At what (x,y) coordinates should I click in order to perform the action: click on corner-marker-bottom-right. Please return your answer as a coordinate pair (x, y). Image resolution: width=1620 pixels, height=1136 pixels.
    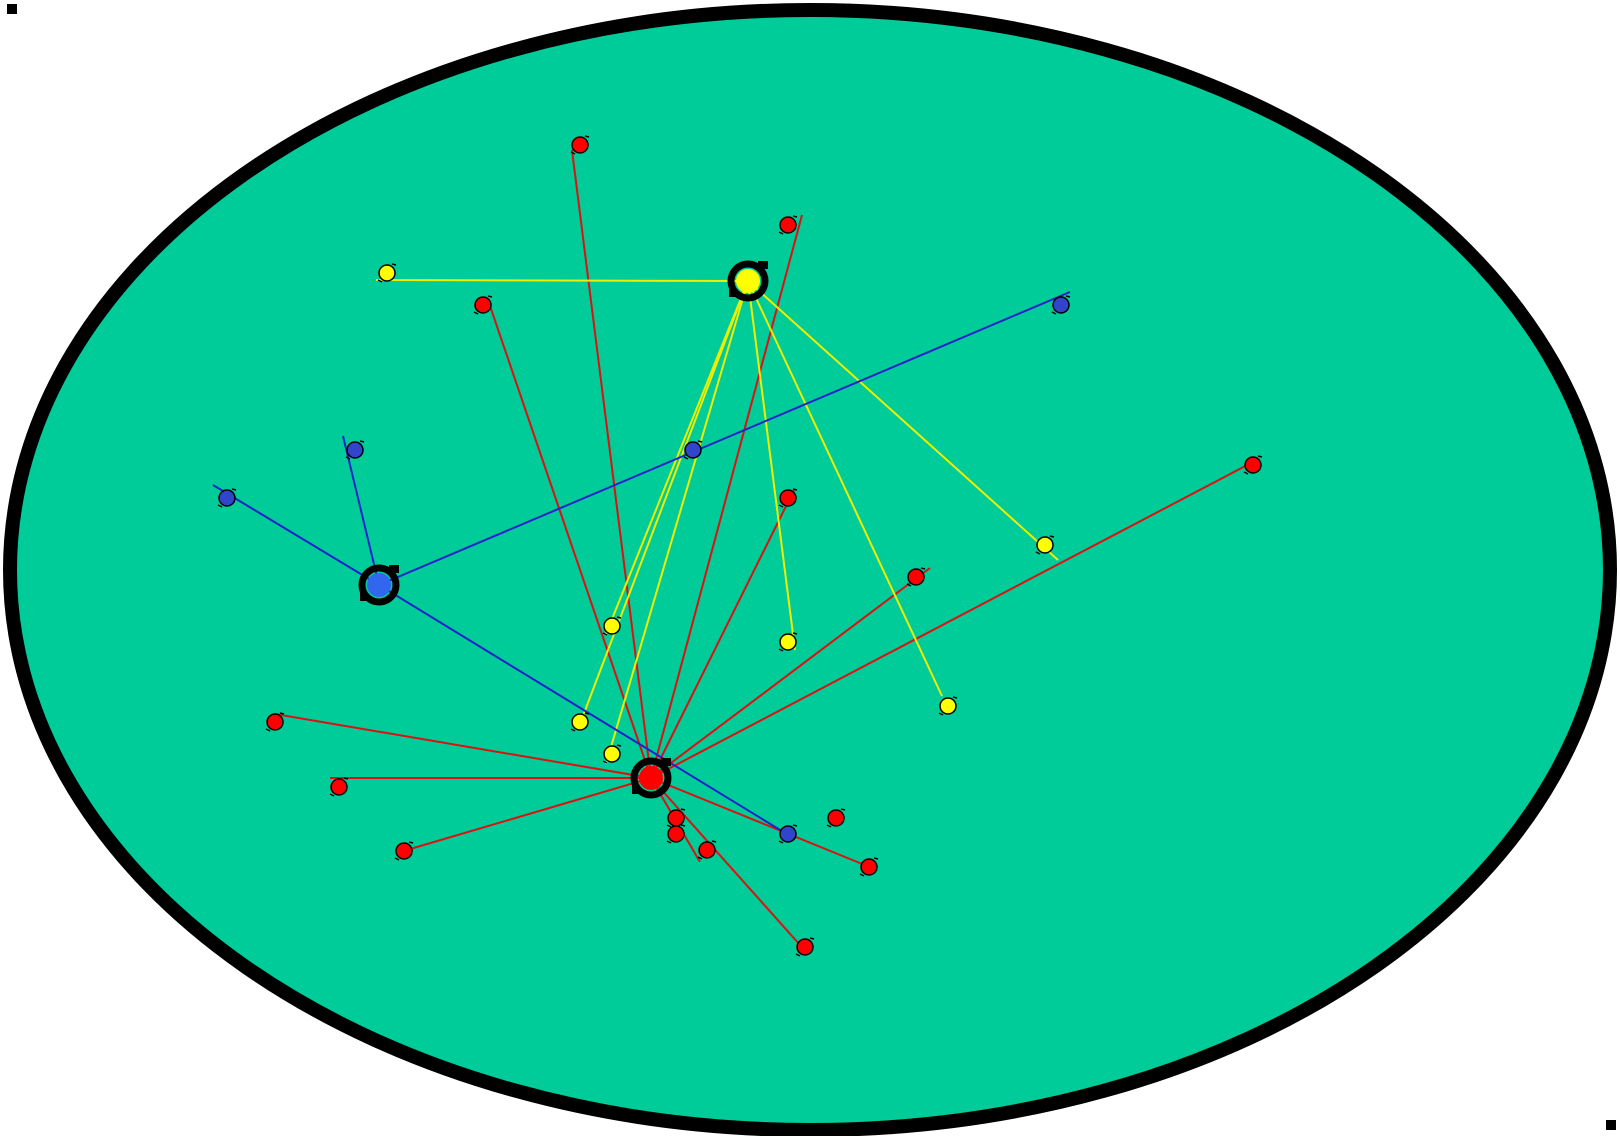
    Looking at the image, I should click on (1611, 1125).